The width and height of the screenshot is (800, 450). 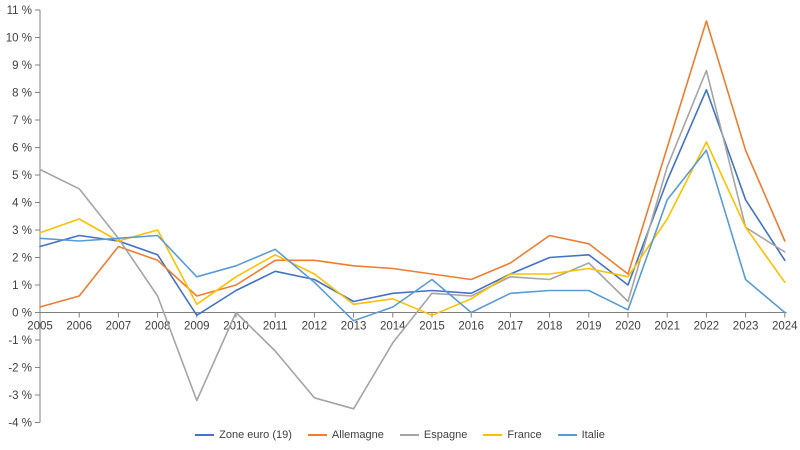 I want to click on x-tick-label: 2022, so click(x=707, y=327).